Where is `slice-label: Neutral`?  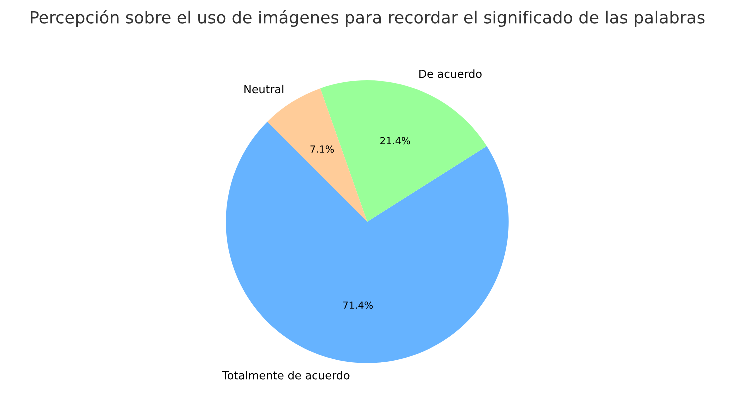
slice-label: Neutral is located at coordinates (264, 89).